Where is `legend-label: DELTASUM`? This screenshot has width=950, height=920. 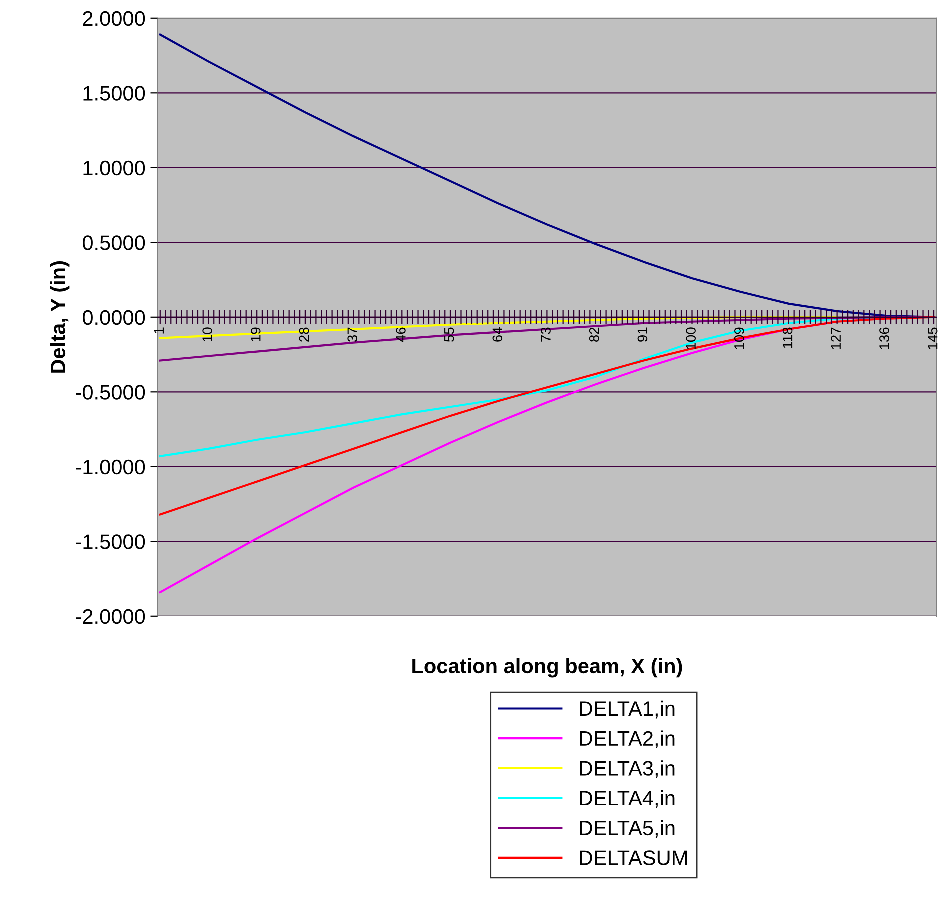 legend-label: DELTASUM is located at coordinates (633, 858).